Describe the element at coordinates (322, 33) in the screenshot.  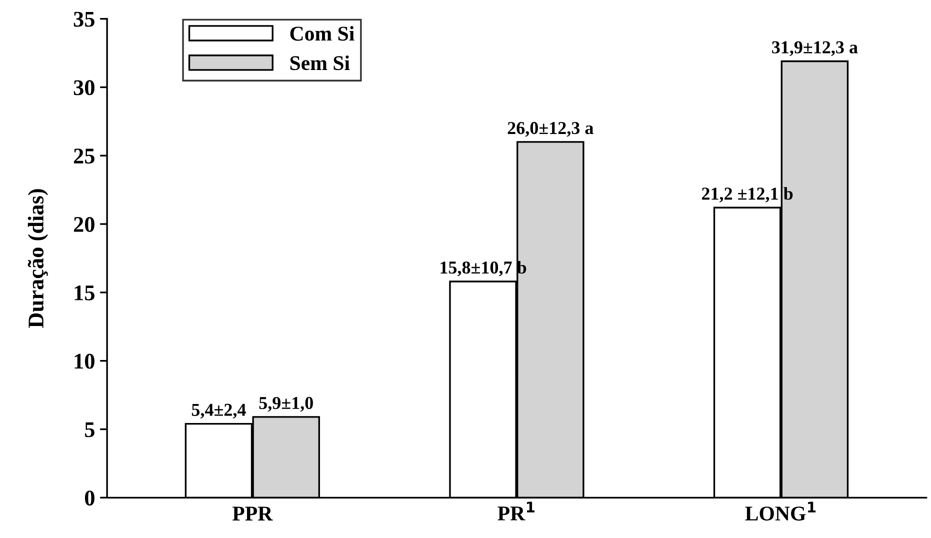
I see `legend-label: Com Si` at that location.